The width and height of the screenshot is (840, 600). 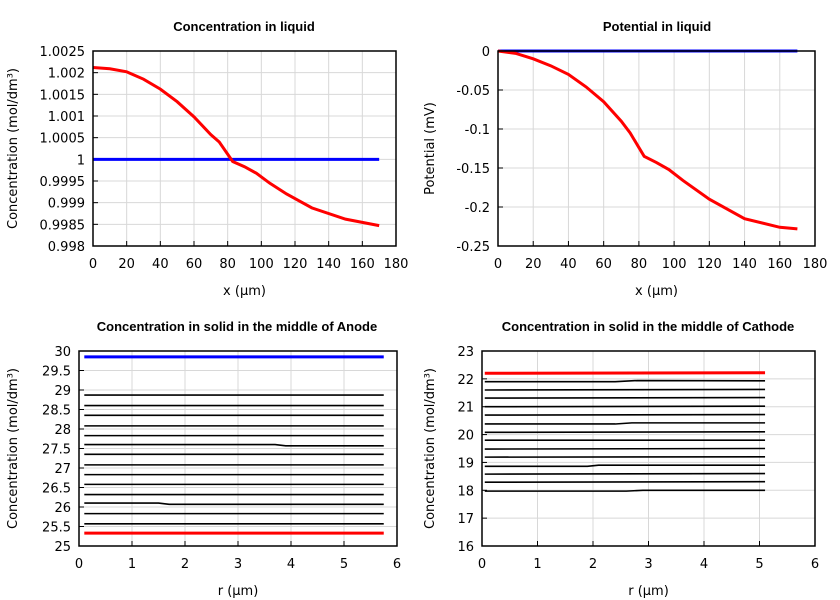 What do you see at coordinates (465, 408) in the screenshot?
I see `y-tick-label: 21` at bounding box center [465, 408].